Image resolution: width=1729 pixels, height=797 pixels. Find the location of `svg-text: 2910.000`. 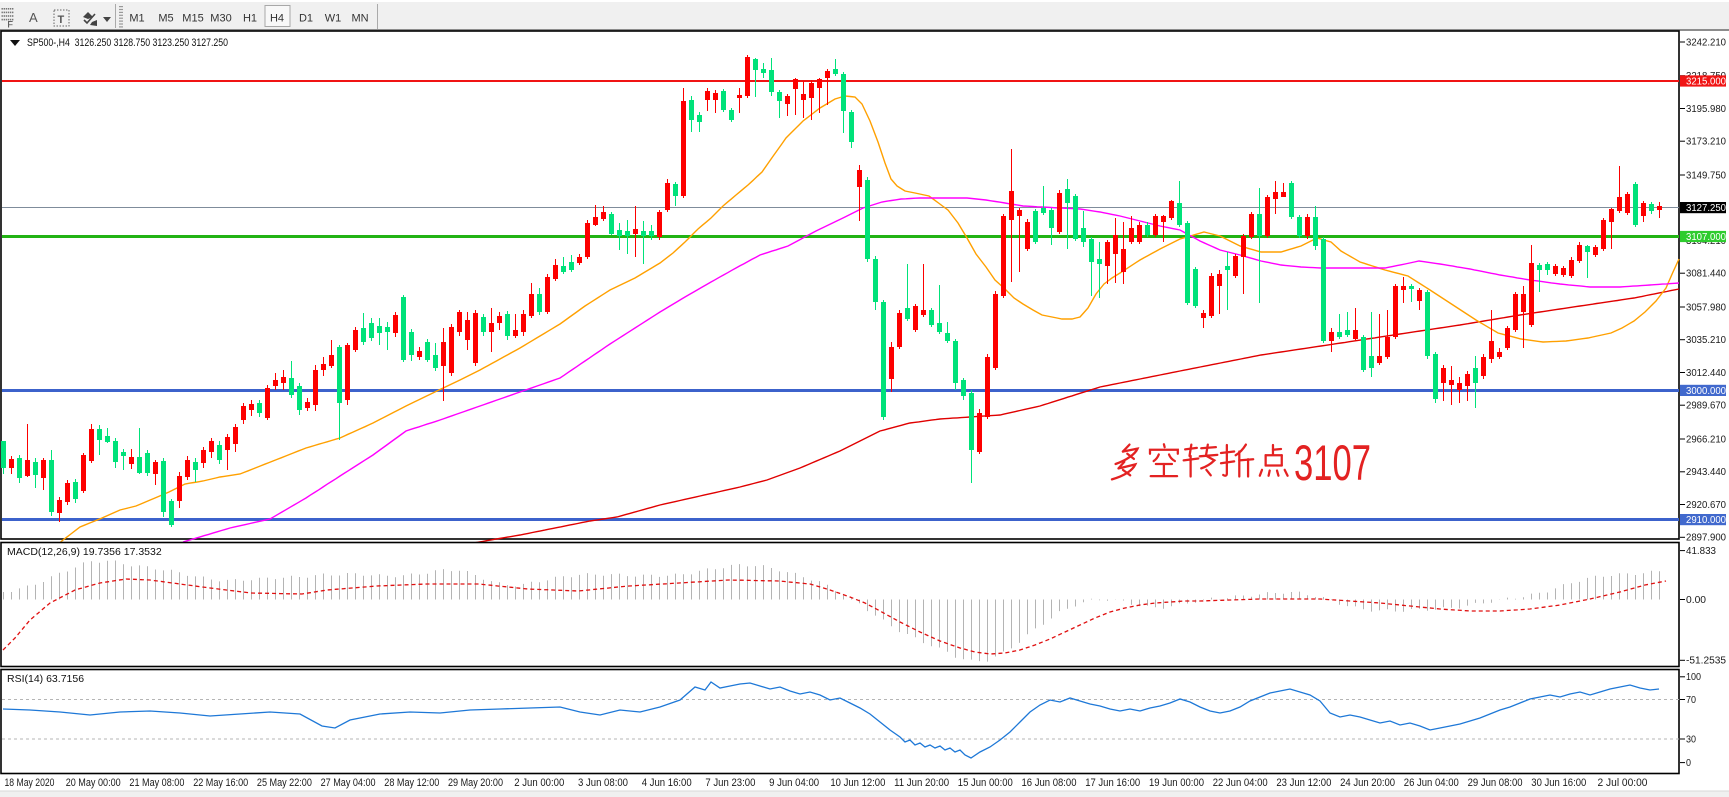

svg-text: 2910.000 is located at coordinates (1706, 520).